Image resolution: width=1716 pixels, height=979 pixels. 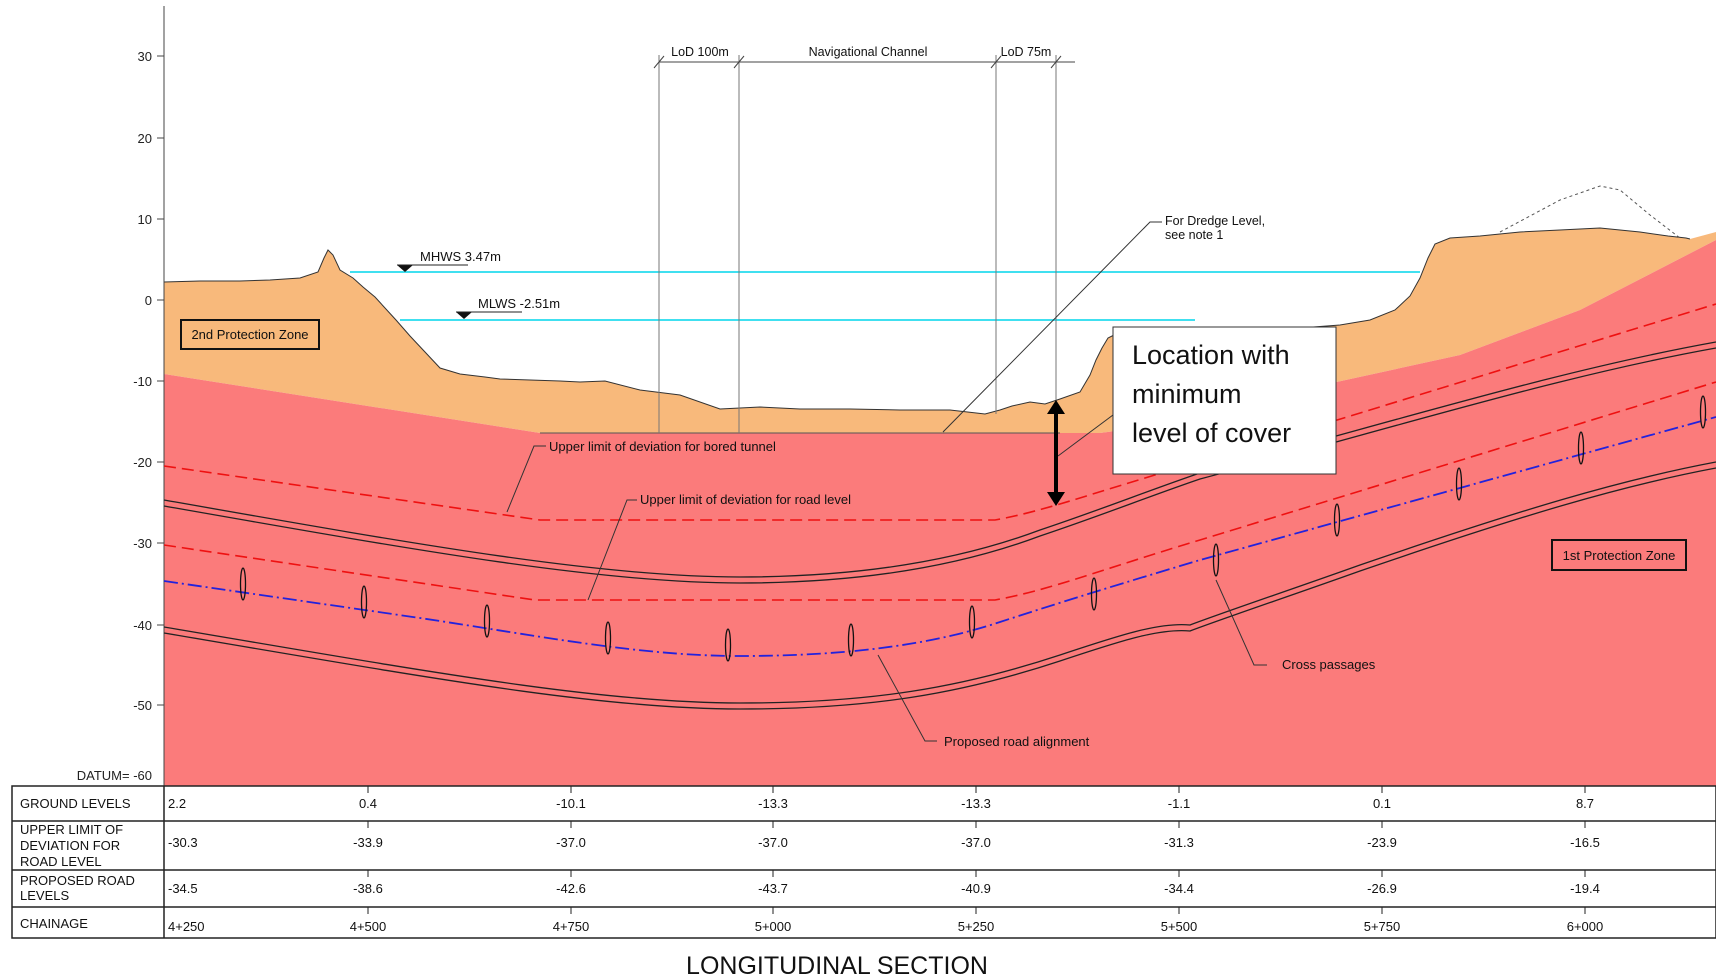 I want to click on chainage-cell: 5+750, so click(x=1382, y=926).